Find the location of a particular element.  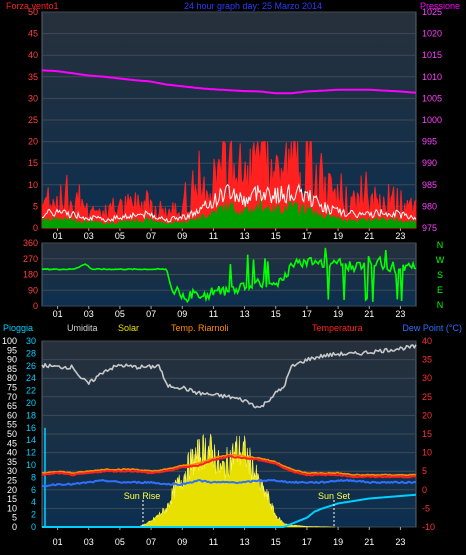

wind-tick-label: 35 is located at coordinates (33, 77).